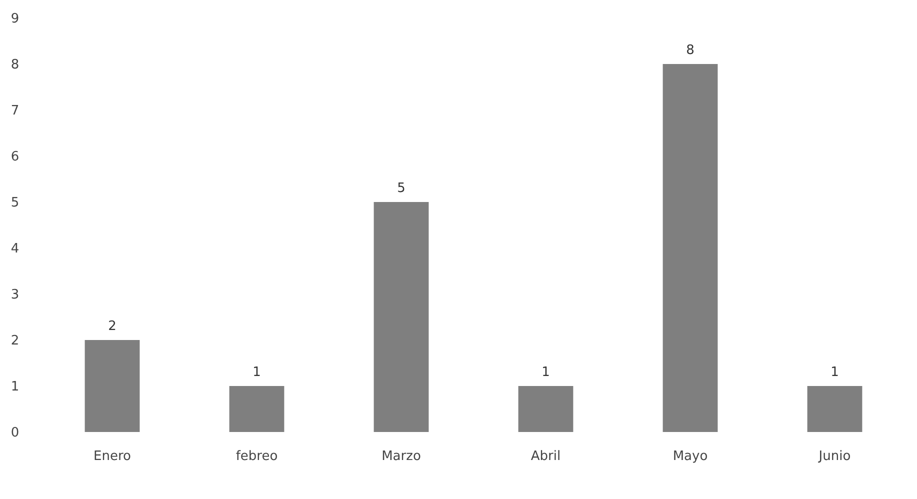 This screenshot has width=917, height=499. Describe the element at coordinates (15, 249) in the screenshot. I see `y-tick-label: 4` at that location.